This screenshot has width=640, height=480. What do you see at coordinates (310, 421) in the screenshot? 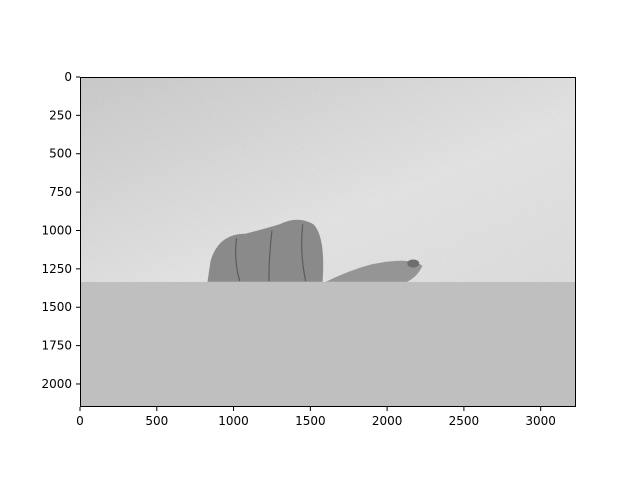
I see `x-tick-label: 1500` at bounding box center [310, 421].